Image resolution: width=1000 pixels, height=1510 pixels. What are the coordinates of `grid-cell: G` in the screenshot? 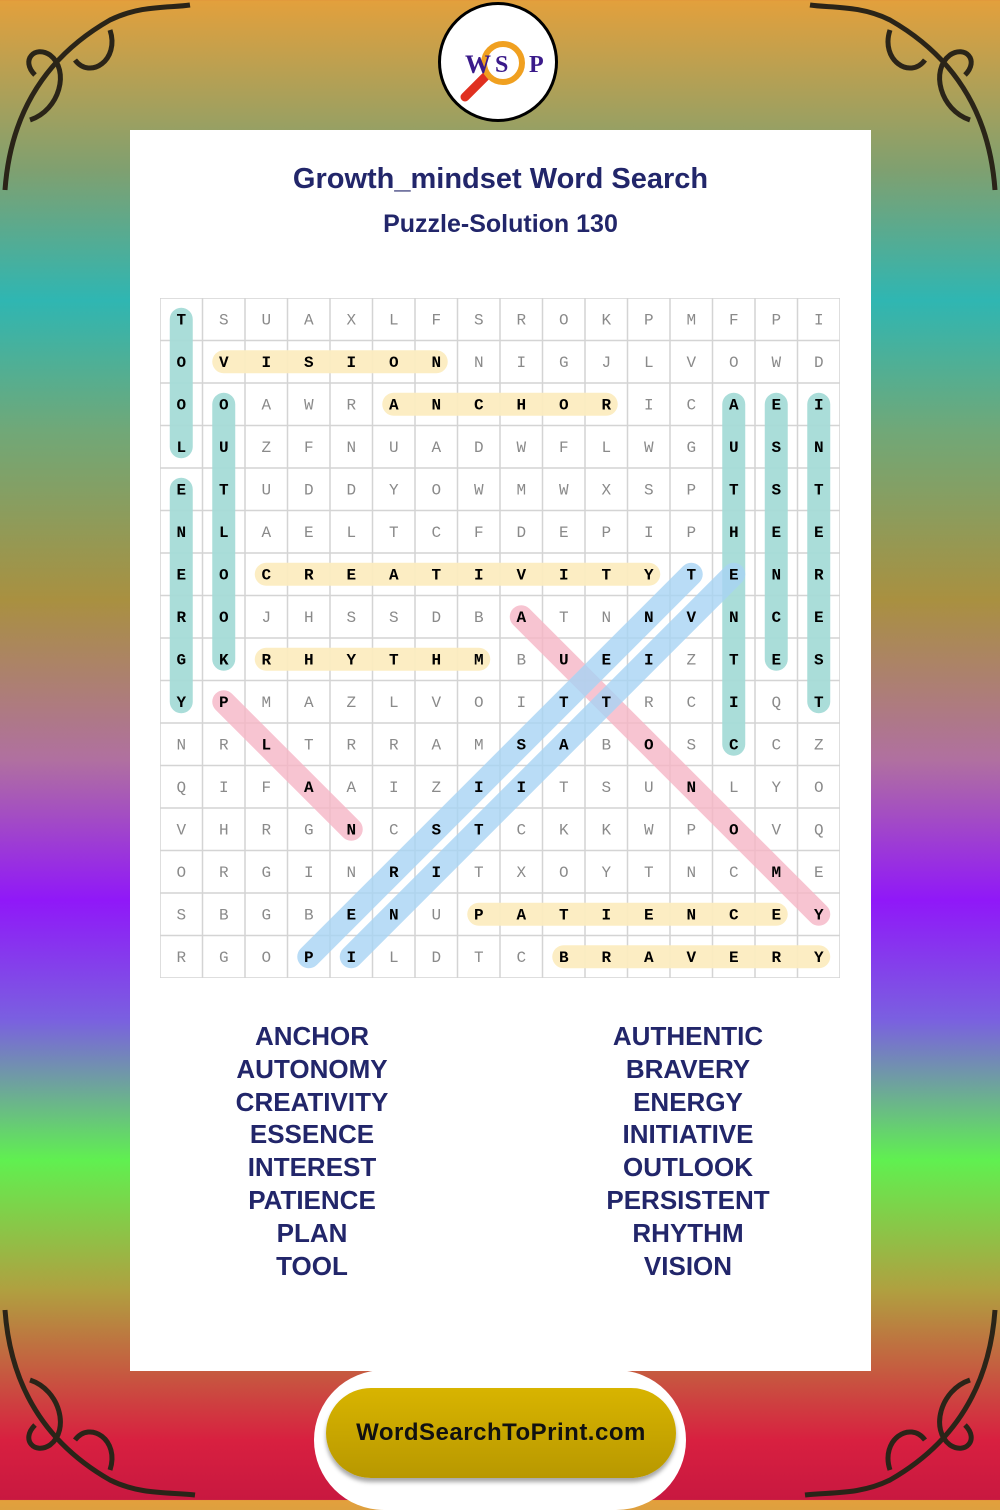 It's located at (266, 873).